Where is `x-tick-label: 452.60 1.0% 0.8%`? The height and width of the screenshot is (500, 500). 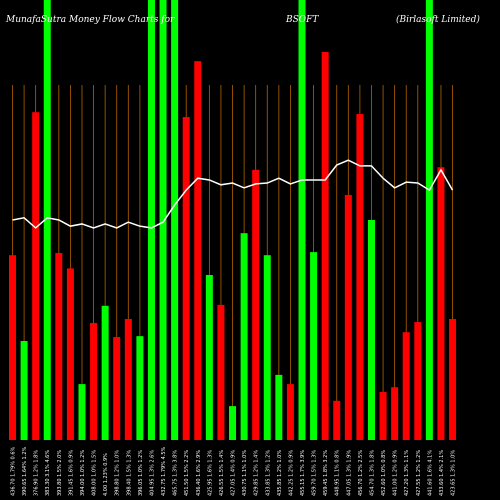
x-tick-label: 452.60 1.0% 0.8% is located at coordinates (384, 473).